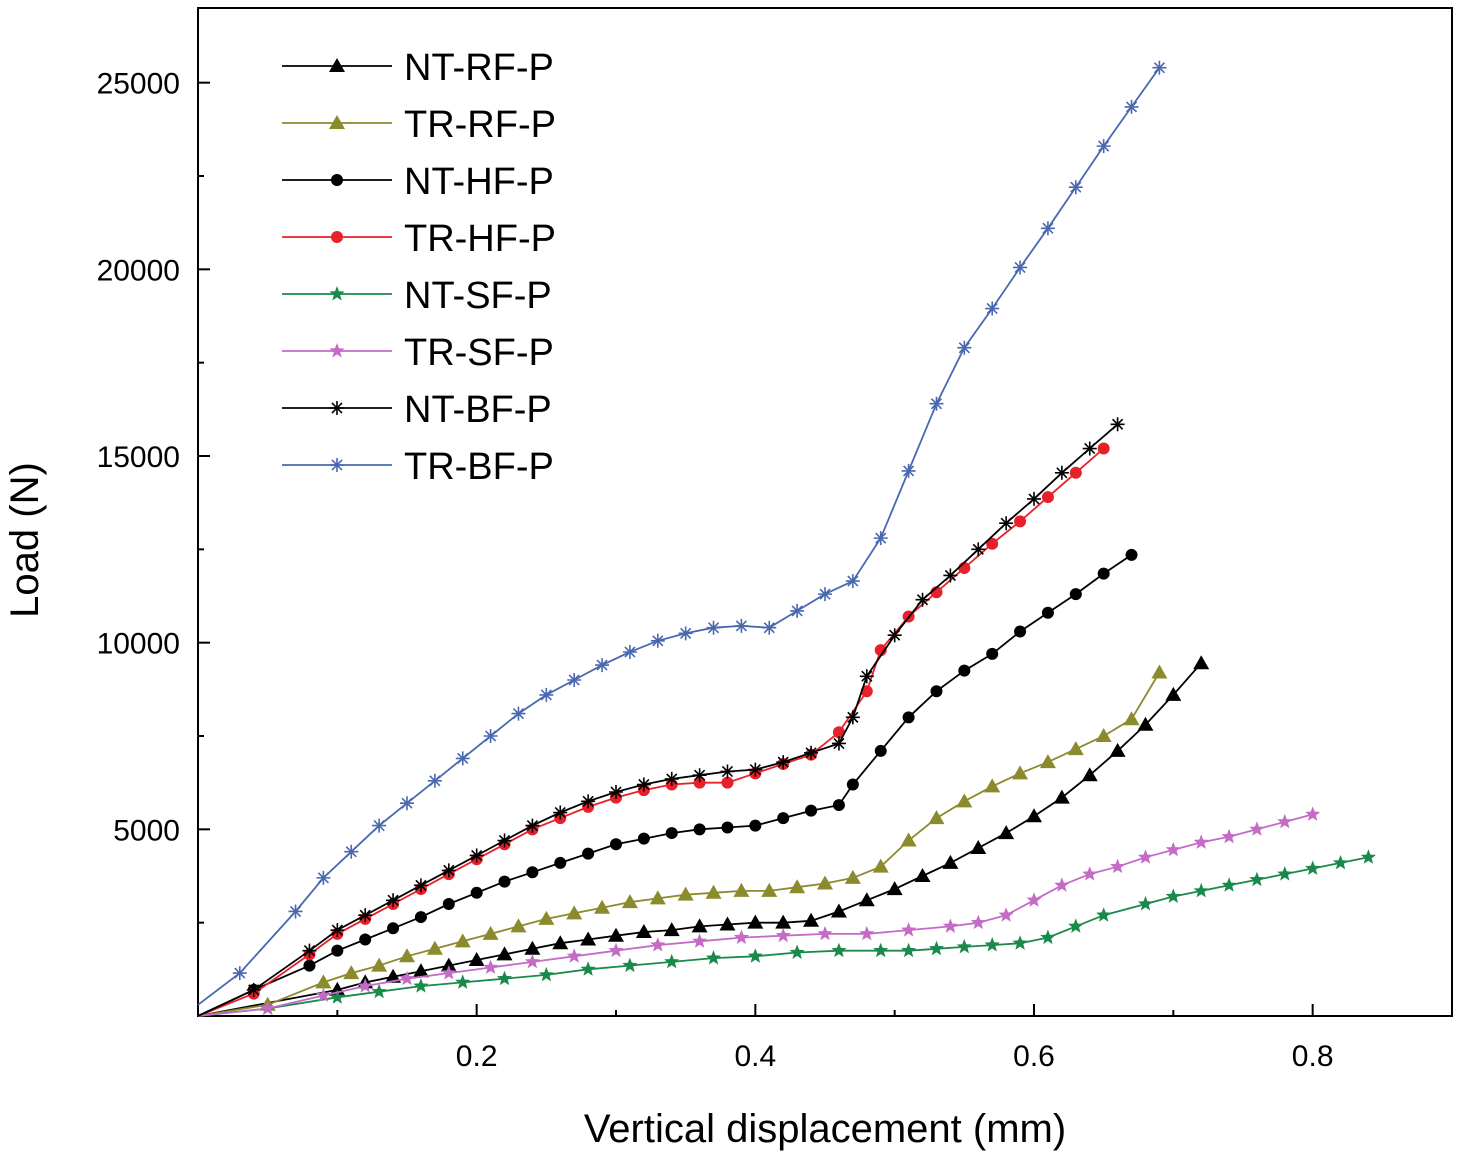 Image resolution: width=1458 pixels, height=1156 pixels. What do you see at coordinates (337, 408) in the screenshot?
I see `legend-marker-NT-BF-P` at bounding box center [337, 408].